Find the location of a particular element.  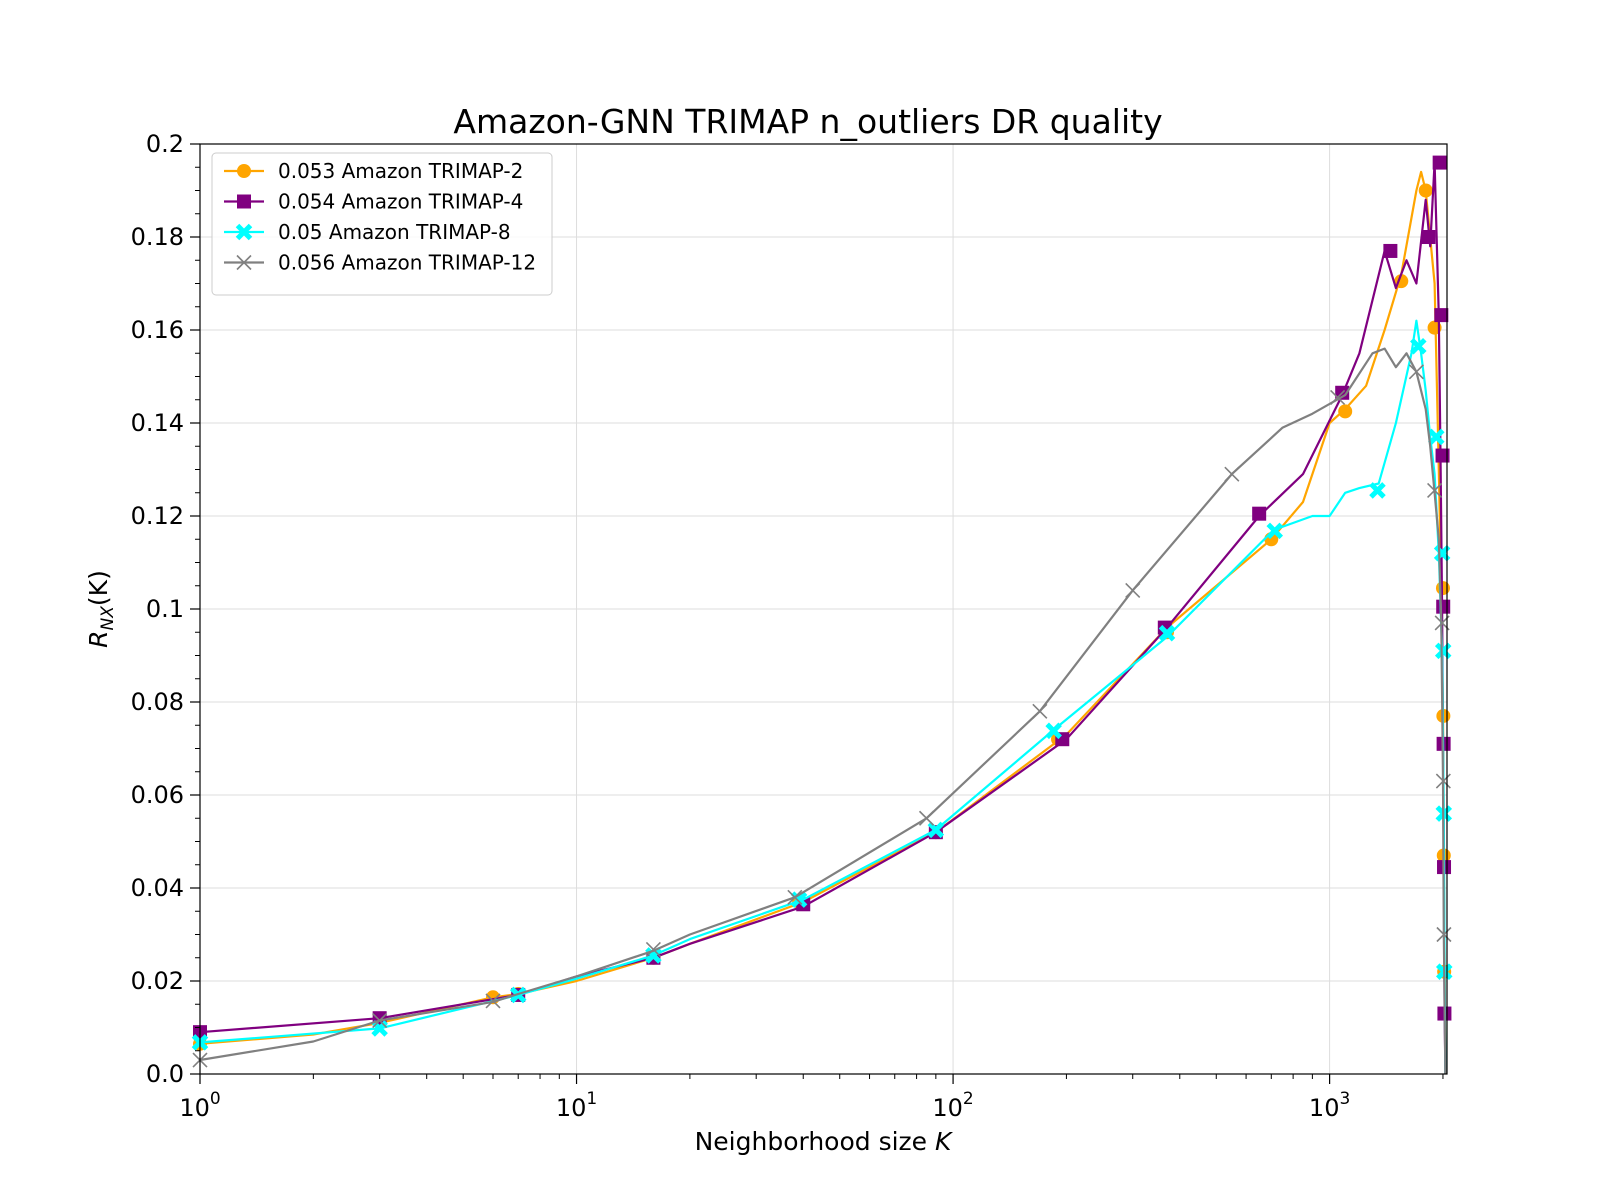

x-tick-label: 10⁰ is located at coordinates (199, 1105).